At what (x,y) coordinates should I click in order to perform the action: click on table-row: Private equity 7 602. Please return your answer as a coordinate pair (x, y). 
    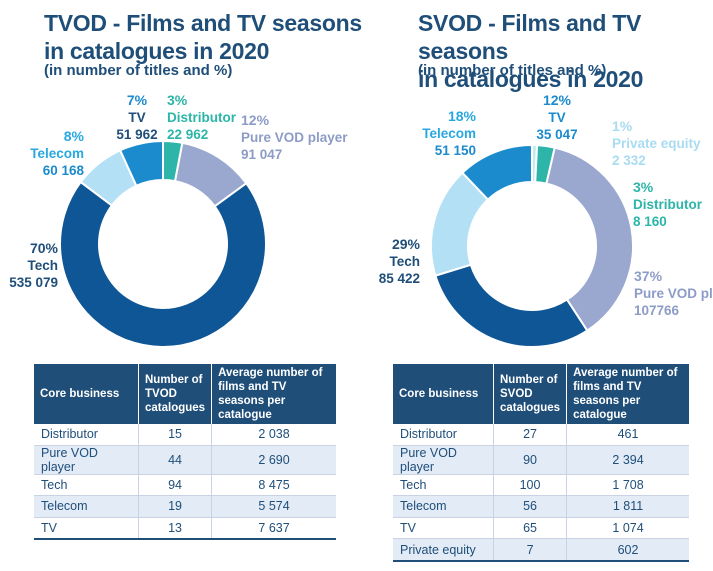
    Looking at the image, I should click on (541, 550).